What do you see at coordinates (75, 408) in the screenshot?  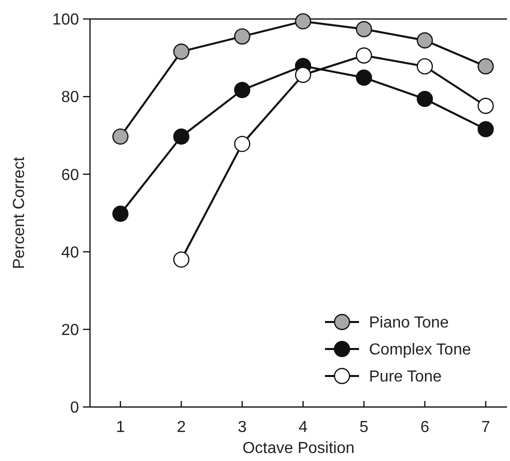 I see `y-tick-label: 0` at bounding box center [75, 408].